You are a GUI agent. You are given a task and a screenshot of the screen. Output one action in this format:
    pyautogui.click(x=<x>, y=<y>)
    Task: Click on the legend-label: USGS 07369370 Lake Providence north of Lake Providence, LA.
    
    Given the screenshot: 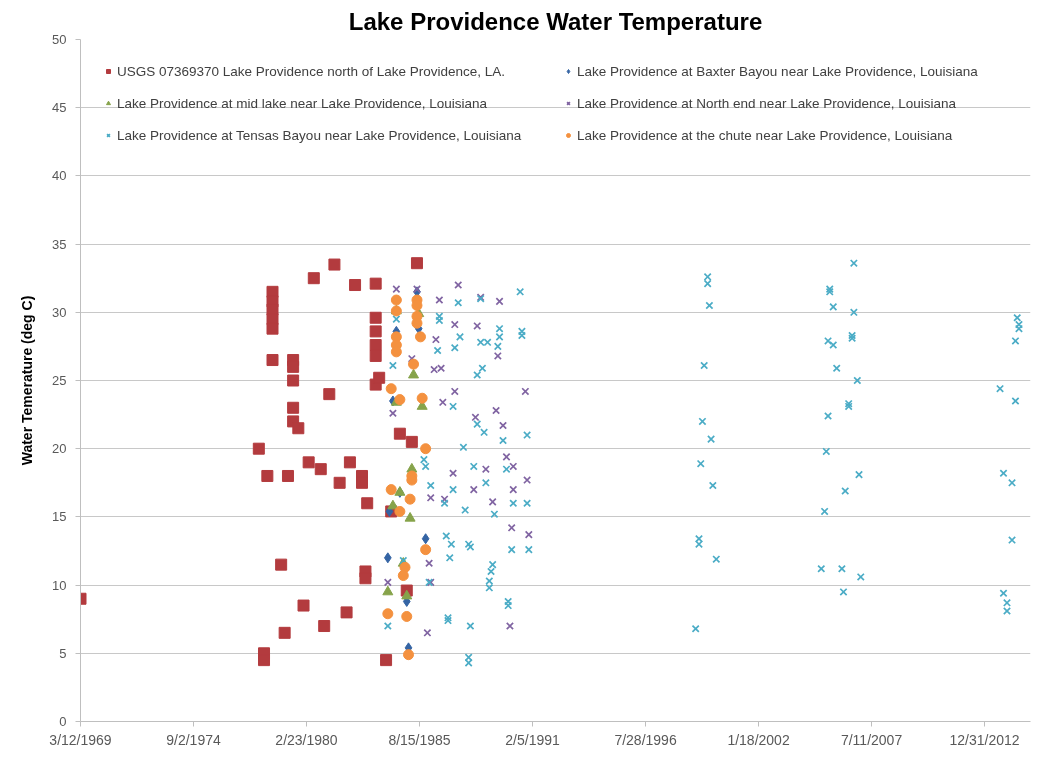 What is the action you would take?
    pyautogui.click(x=311, y=71)
    